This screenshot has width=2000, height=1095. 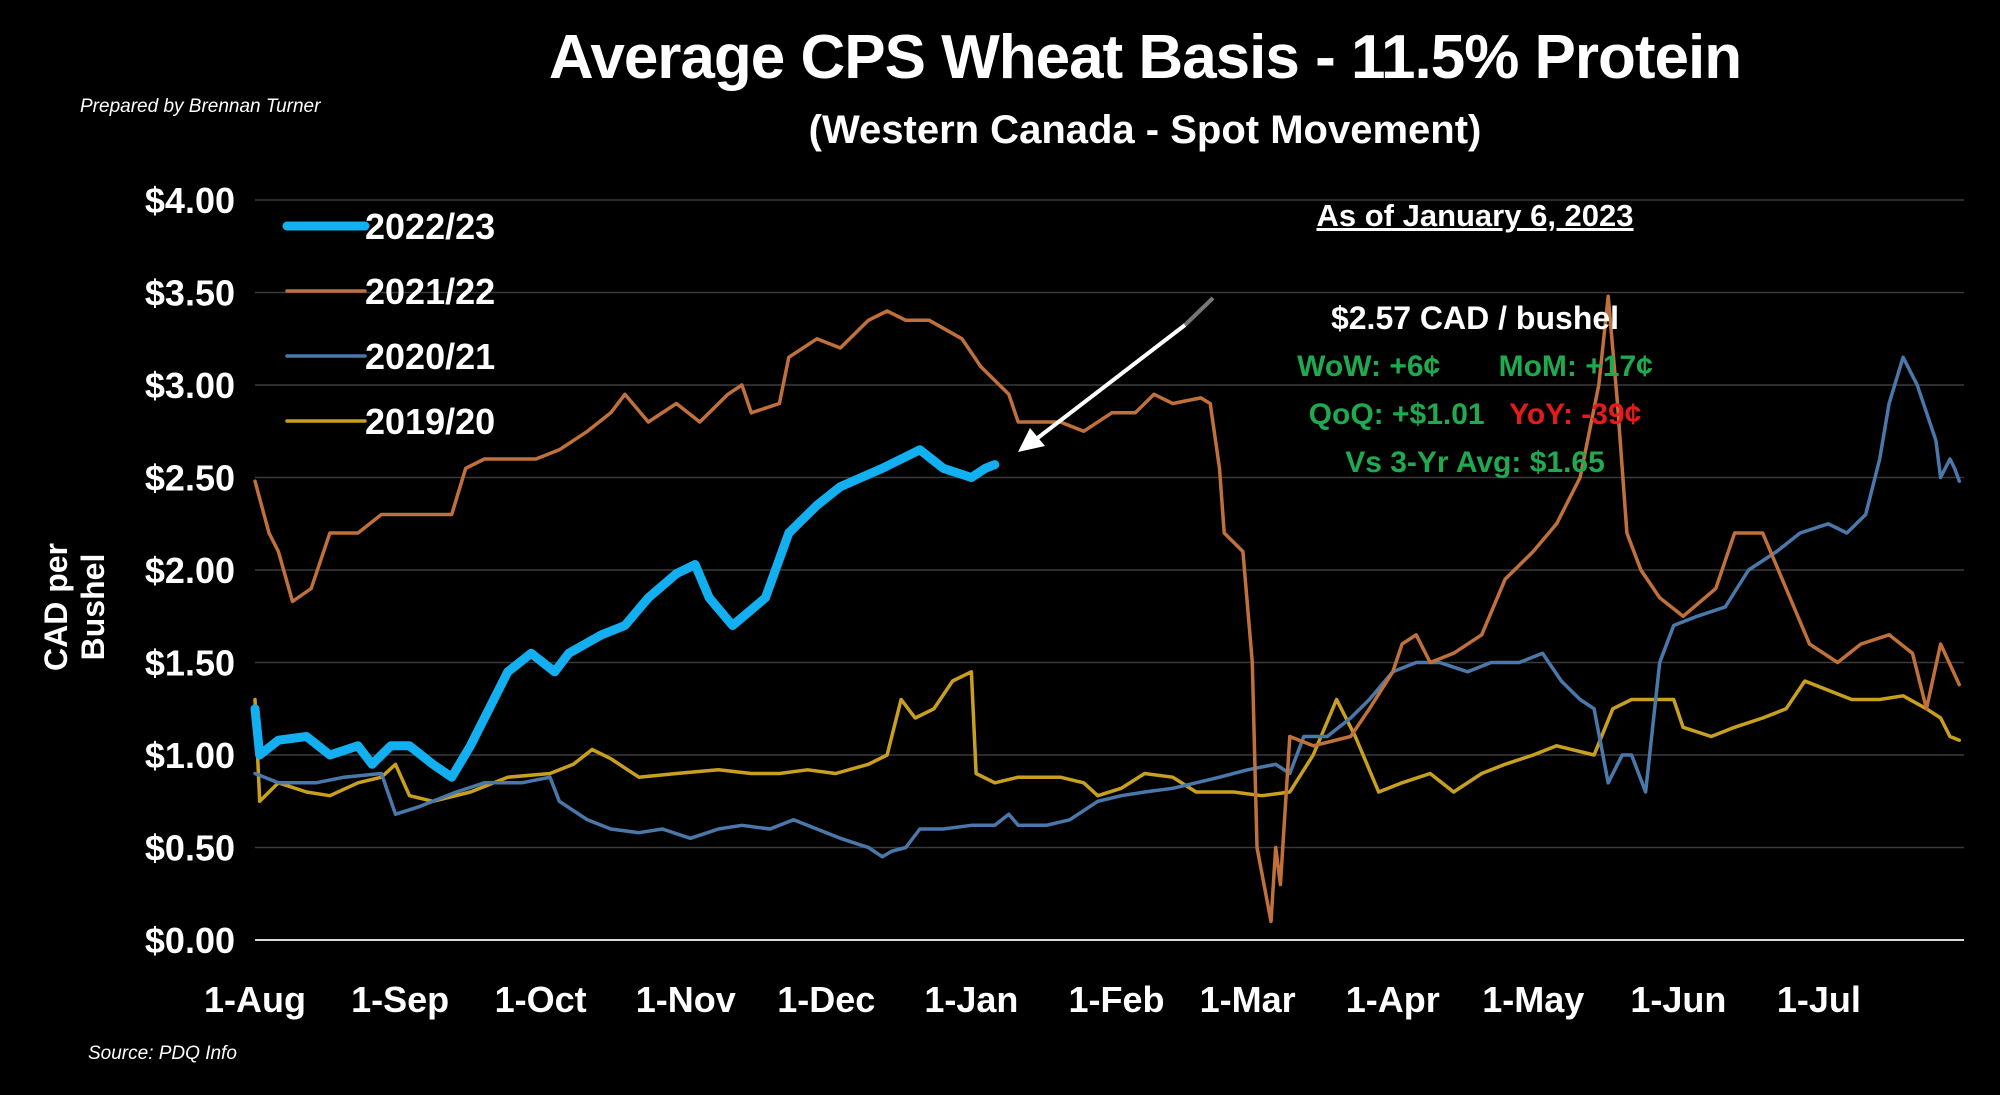 I want to click on qoq-yoy-row: QoQ: +$1.01 YoY: -39¢, so click(x=1475, y=415).